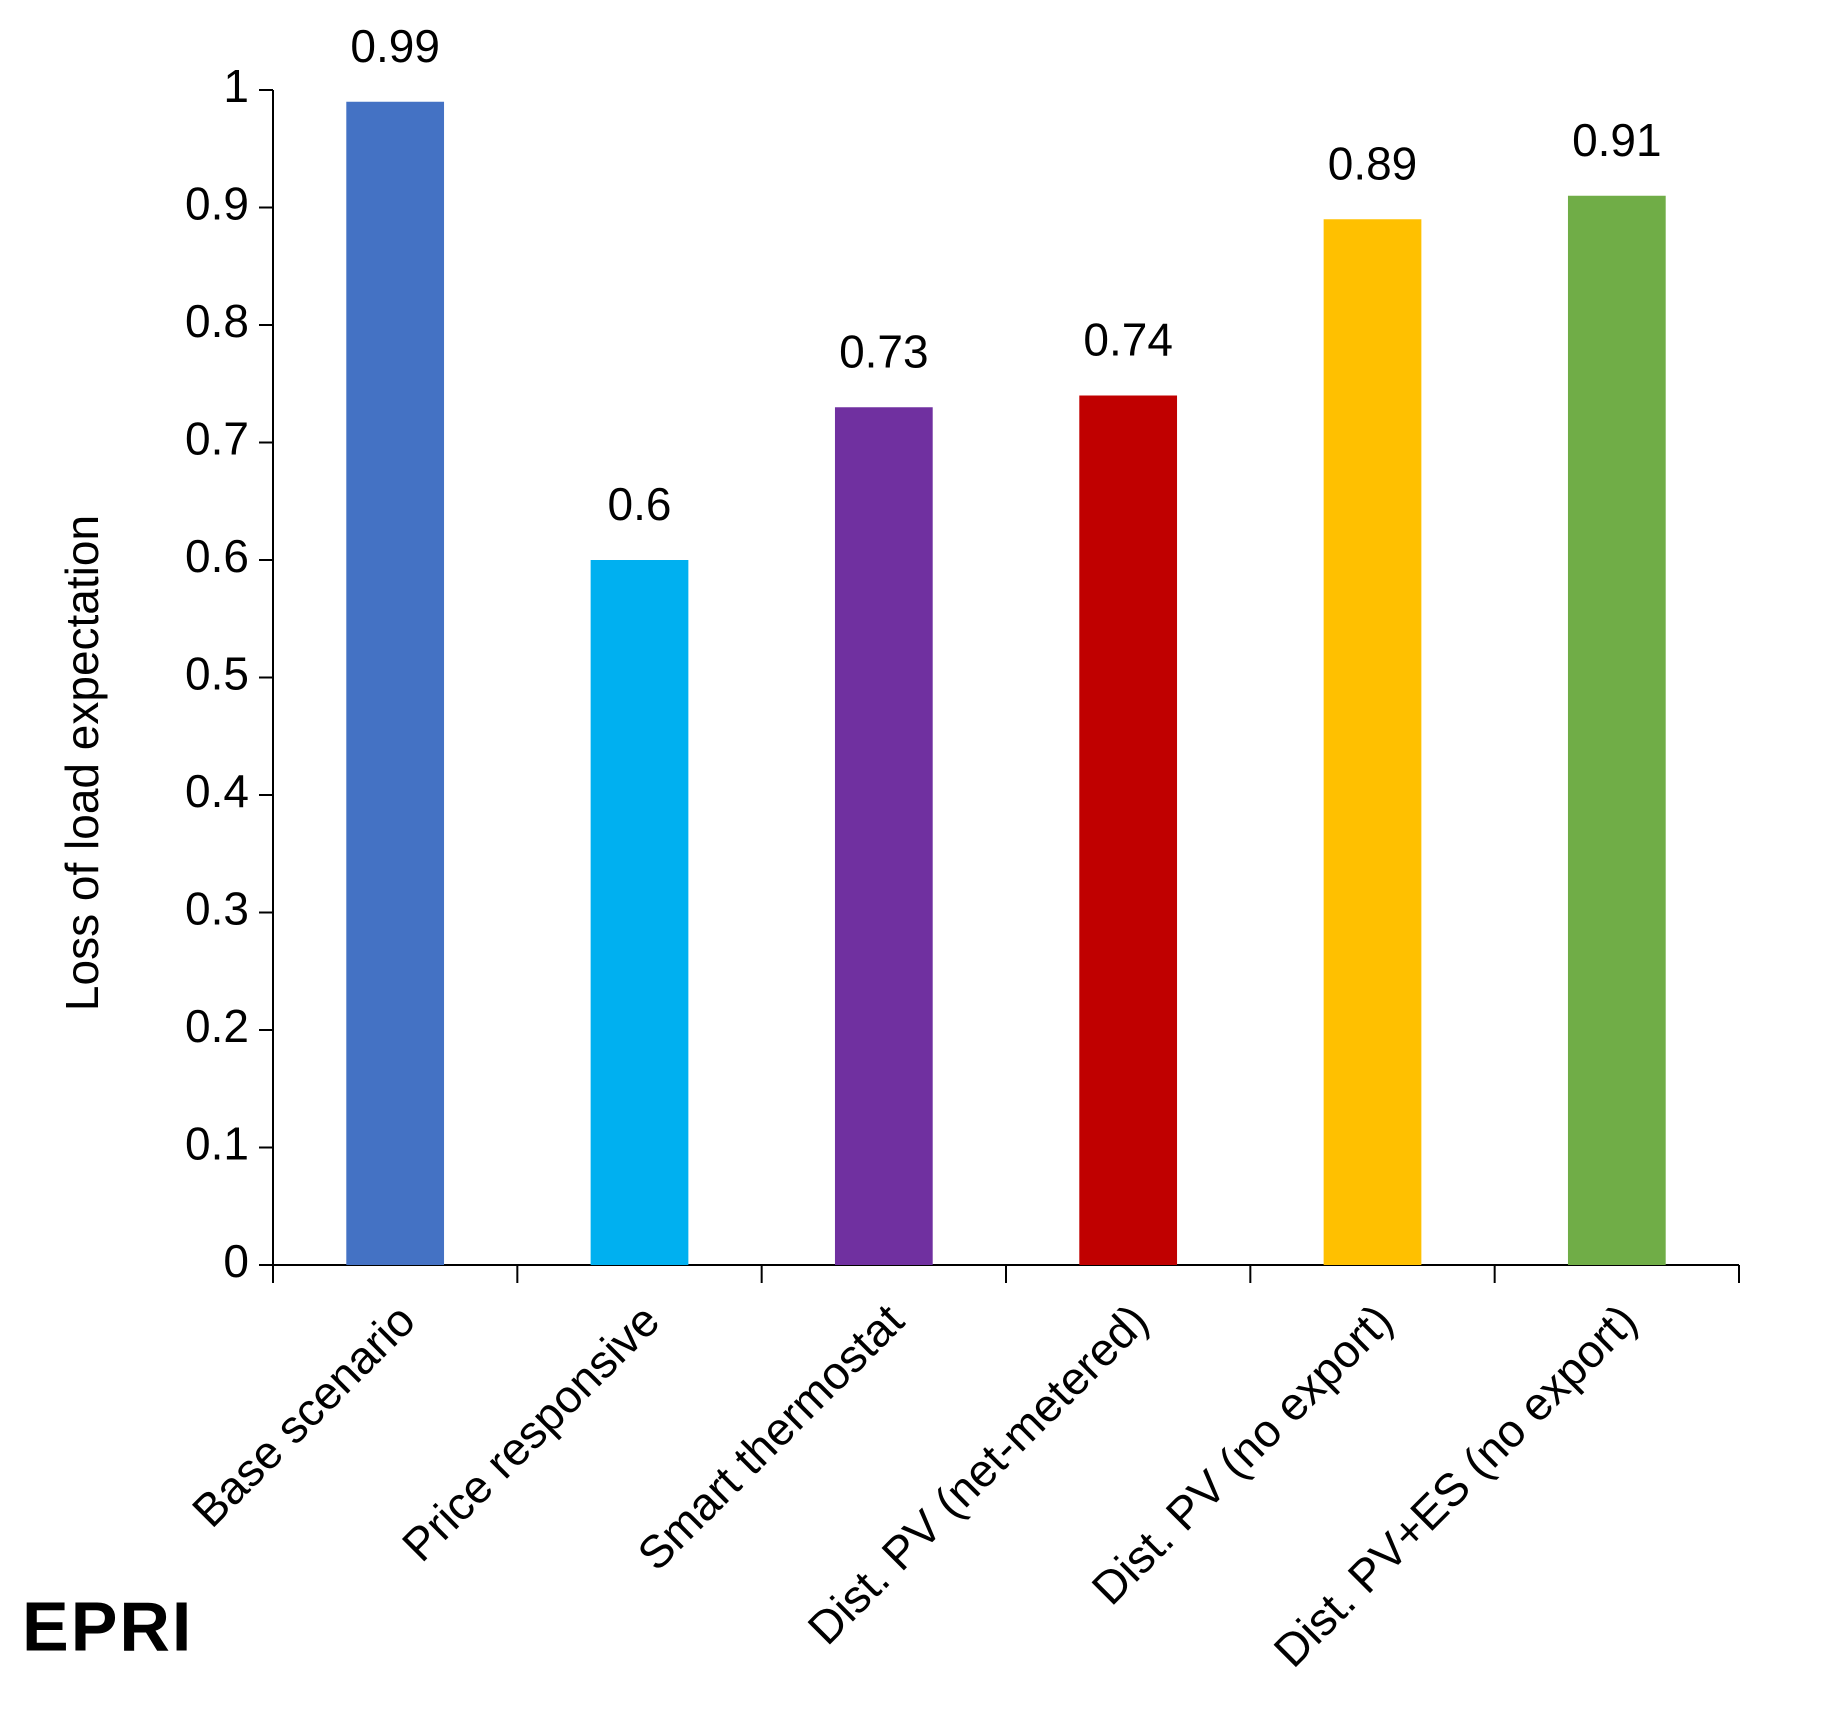  Describe the element at coordinates (236, 86) in the screenshot. I see `y-tick-label: 1` at that location.